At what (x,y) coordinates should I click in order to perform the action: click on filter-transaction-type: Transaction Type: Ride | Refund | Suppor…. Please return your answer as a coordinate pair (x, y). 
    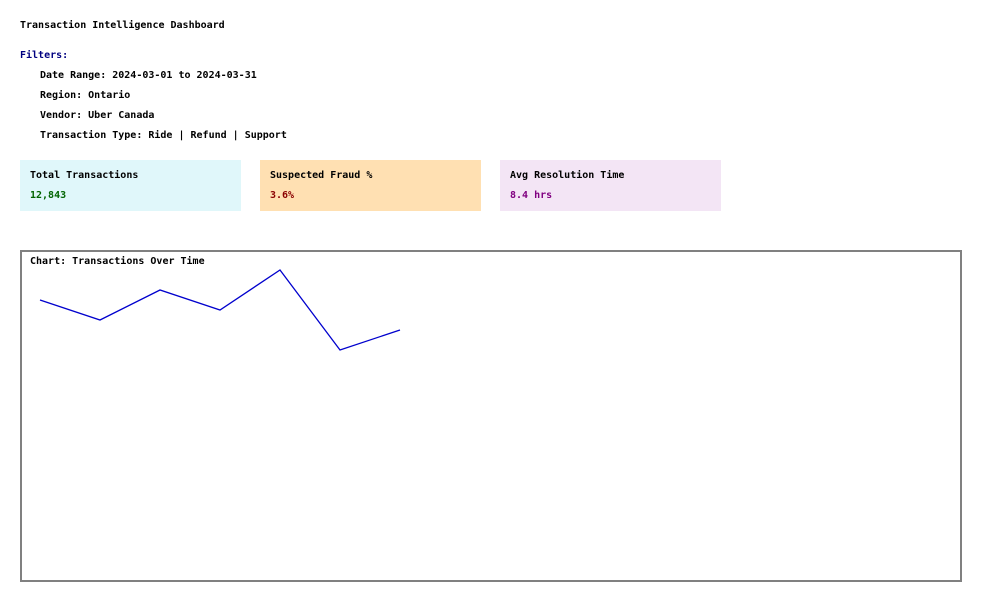
    Looking at the image, I should click on (163, 135).